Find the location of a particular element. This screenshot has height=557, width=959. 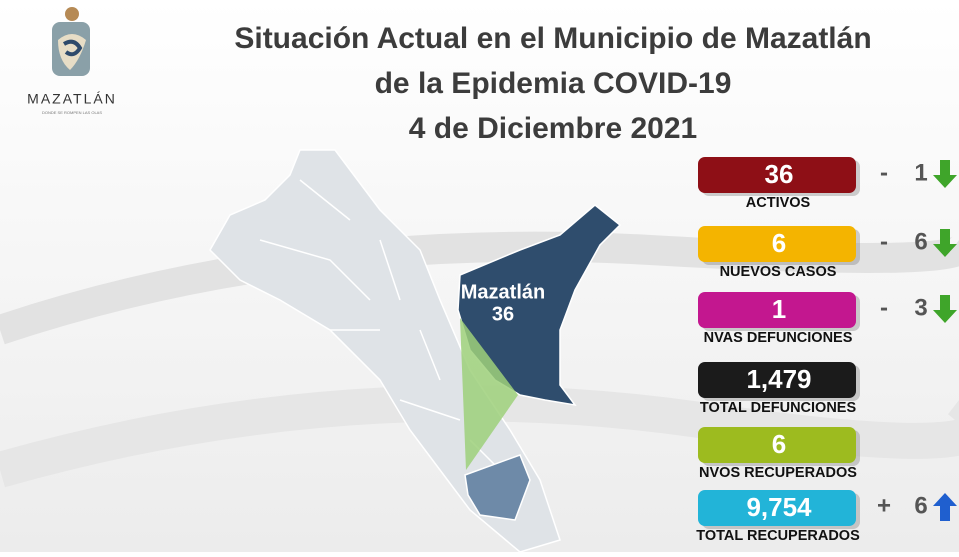

map-label: Mazatlán is located at coordinates (503, 292).